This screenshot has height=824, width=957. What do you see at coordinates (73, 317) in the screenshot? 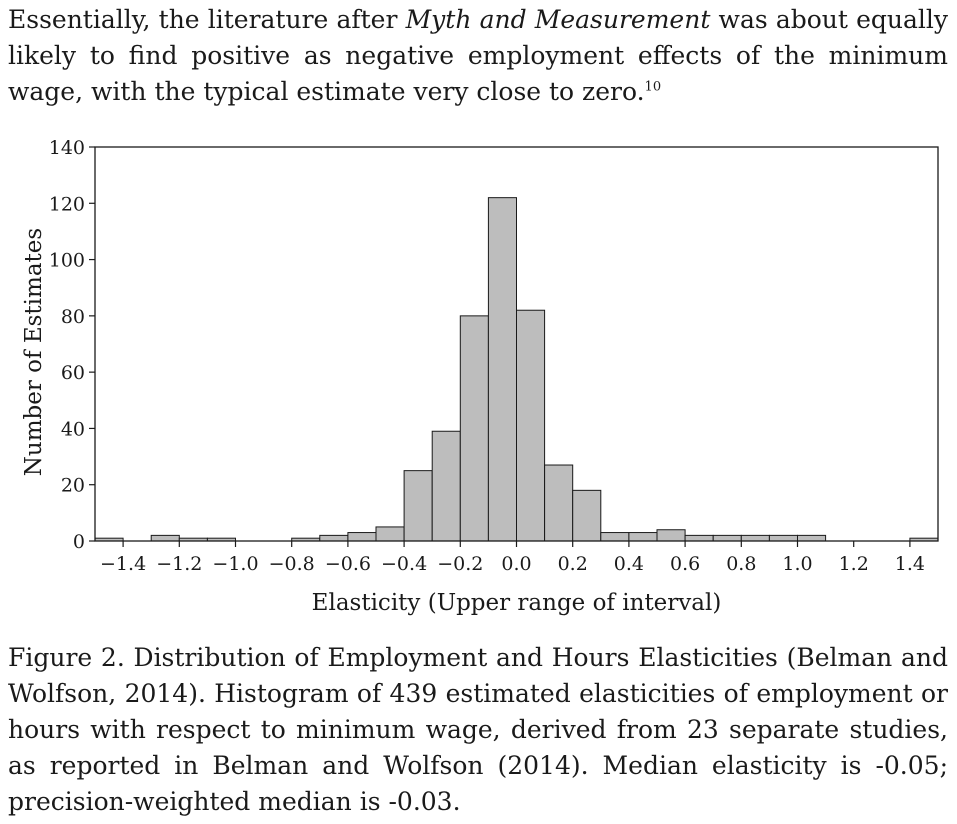
I see `y-tick-label: 80` at bounding box center [73, 317].